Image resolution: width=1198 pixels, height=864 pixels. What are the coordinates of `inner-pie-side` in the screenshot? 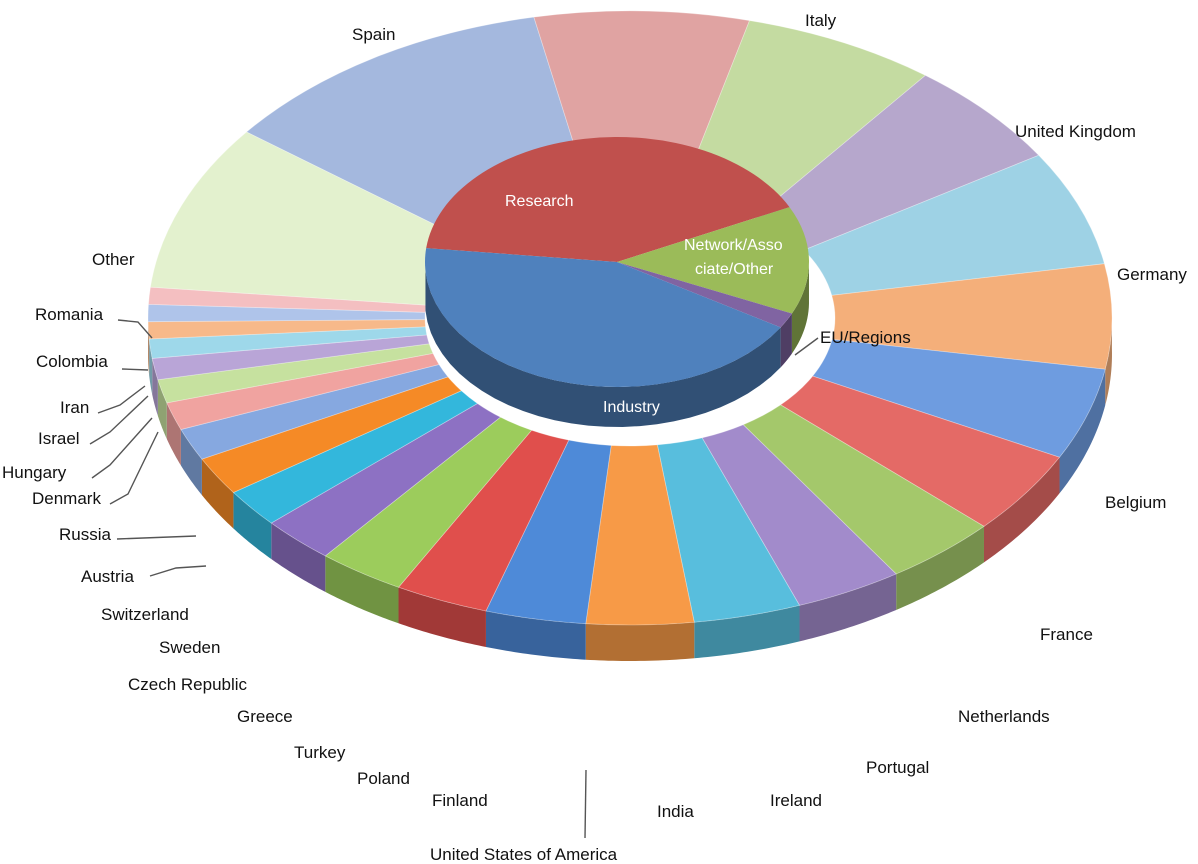 It's located at (617, 343).